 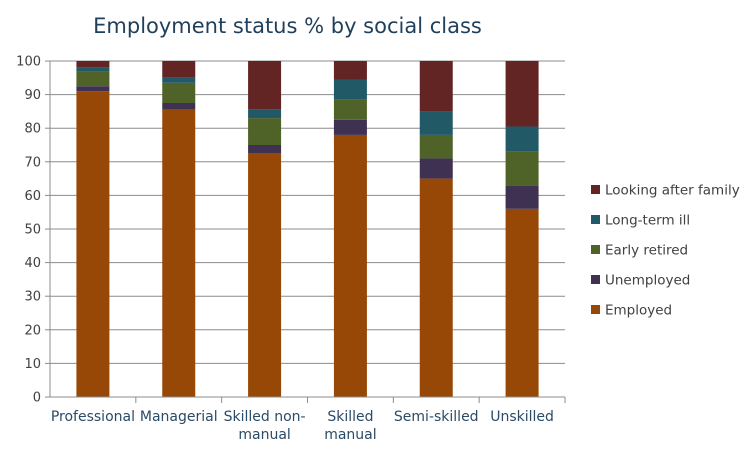 What do you see at coordinates (32, 230) in the screenshot?
I see `y-tick-label: 50` at bounding box center [32, 230].